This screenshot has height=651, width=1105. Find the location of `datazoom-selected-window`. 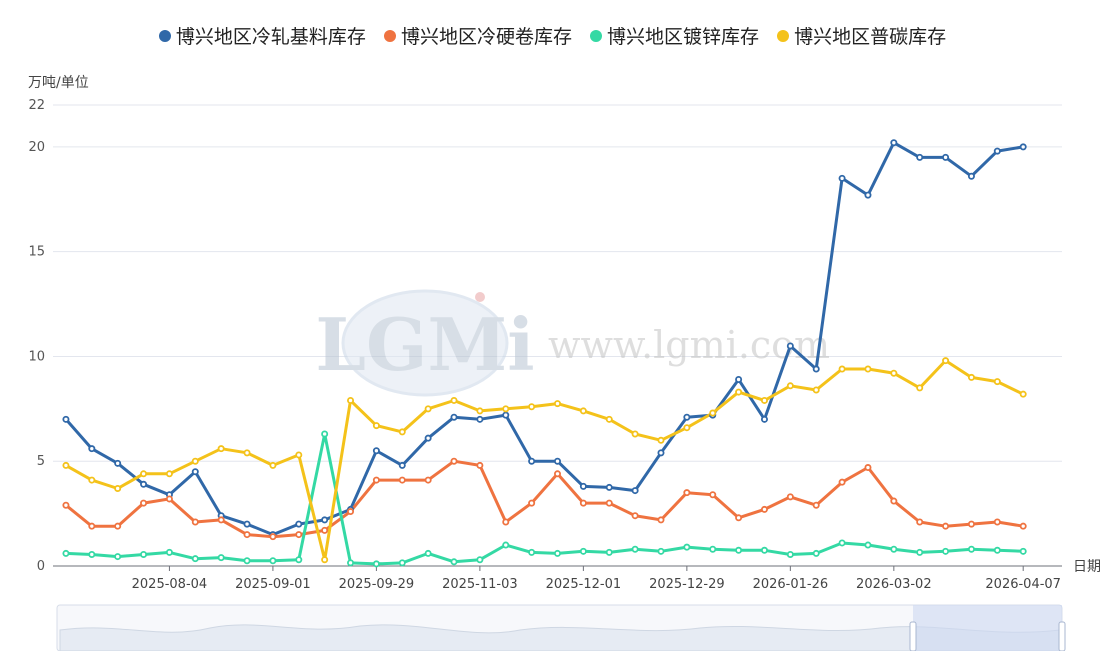

datazoom-selected-window is located at coordinates (987, 628).